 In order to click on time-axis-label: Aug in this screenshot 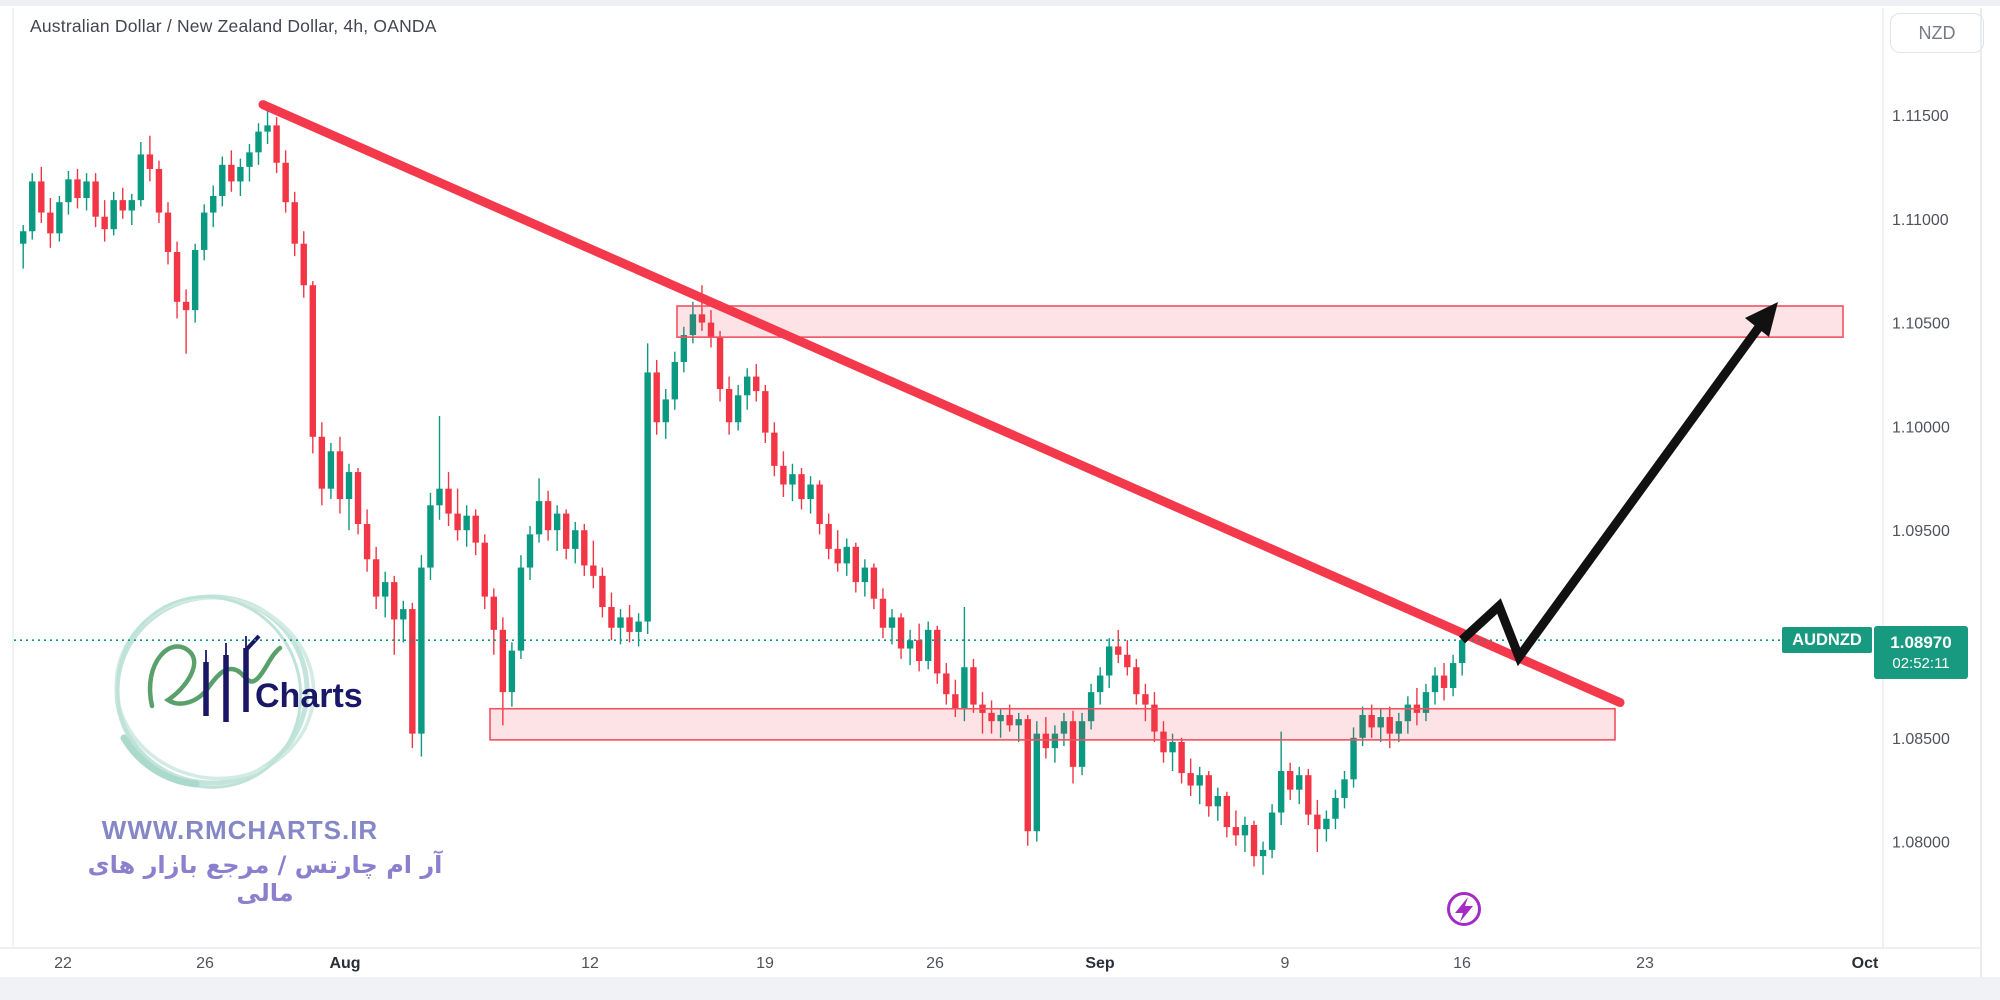, I will do `click(344, 963)`.